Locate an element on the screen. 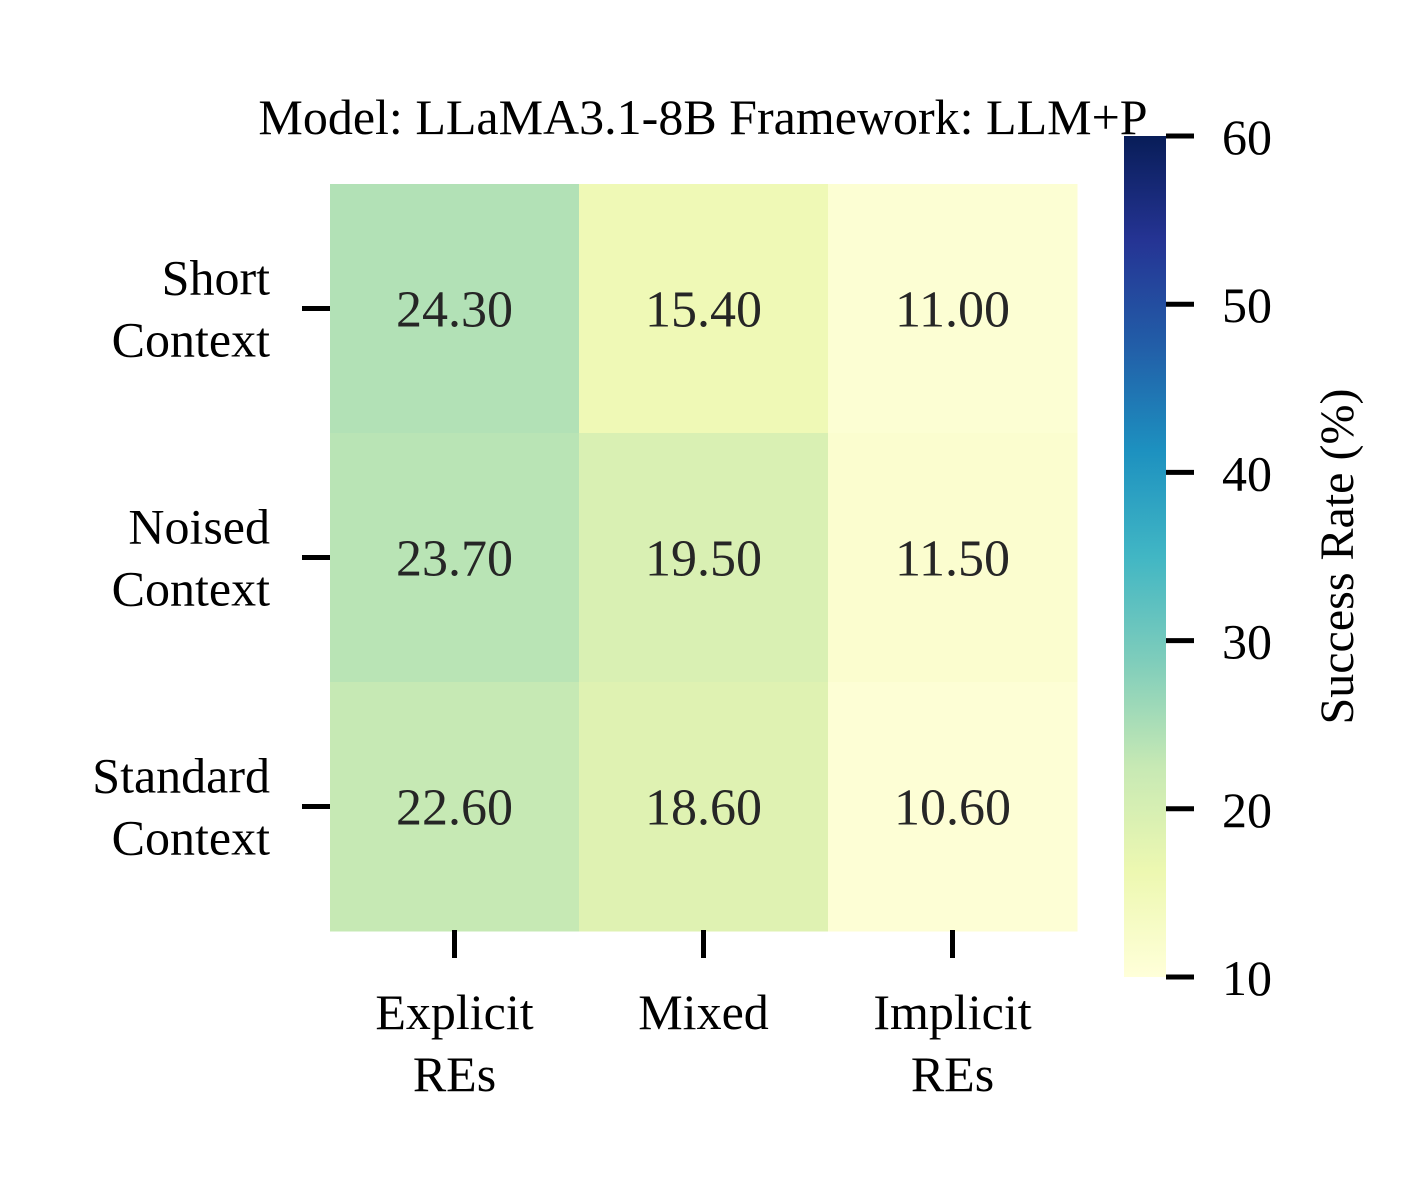  heatmap-cell: 23.70 is located at coordinates (455, 558).